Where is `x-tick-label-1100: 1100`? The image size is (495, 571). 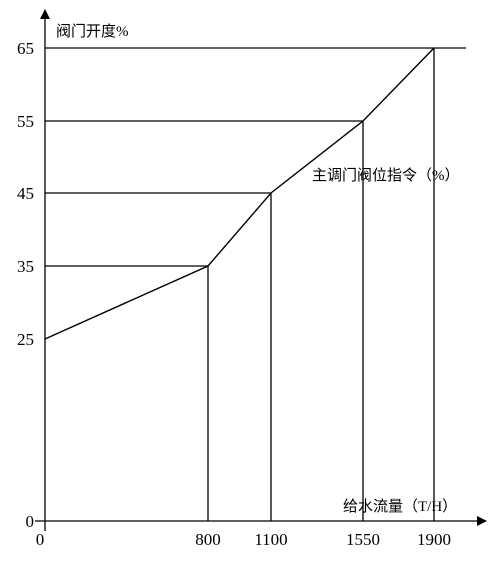 x-tick-label-1100: 1100 is located at coordinates (270, 539).